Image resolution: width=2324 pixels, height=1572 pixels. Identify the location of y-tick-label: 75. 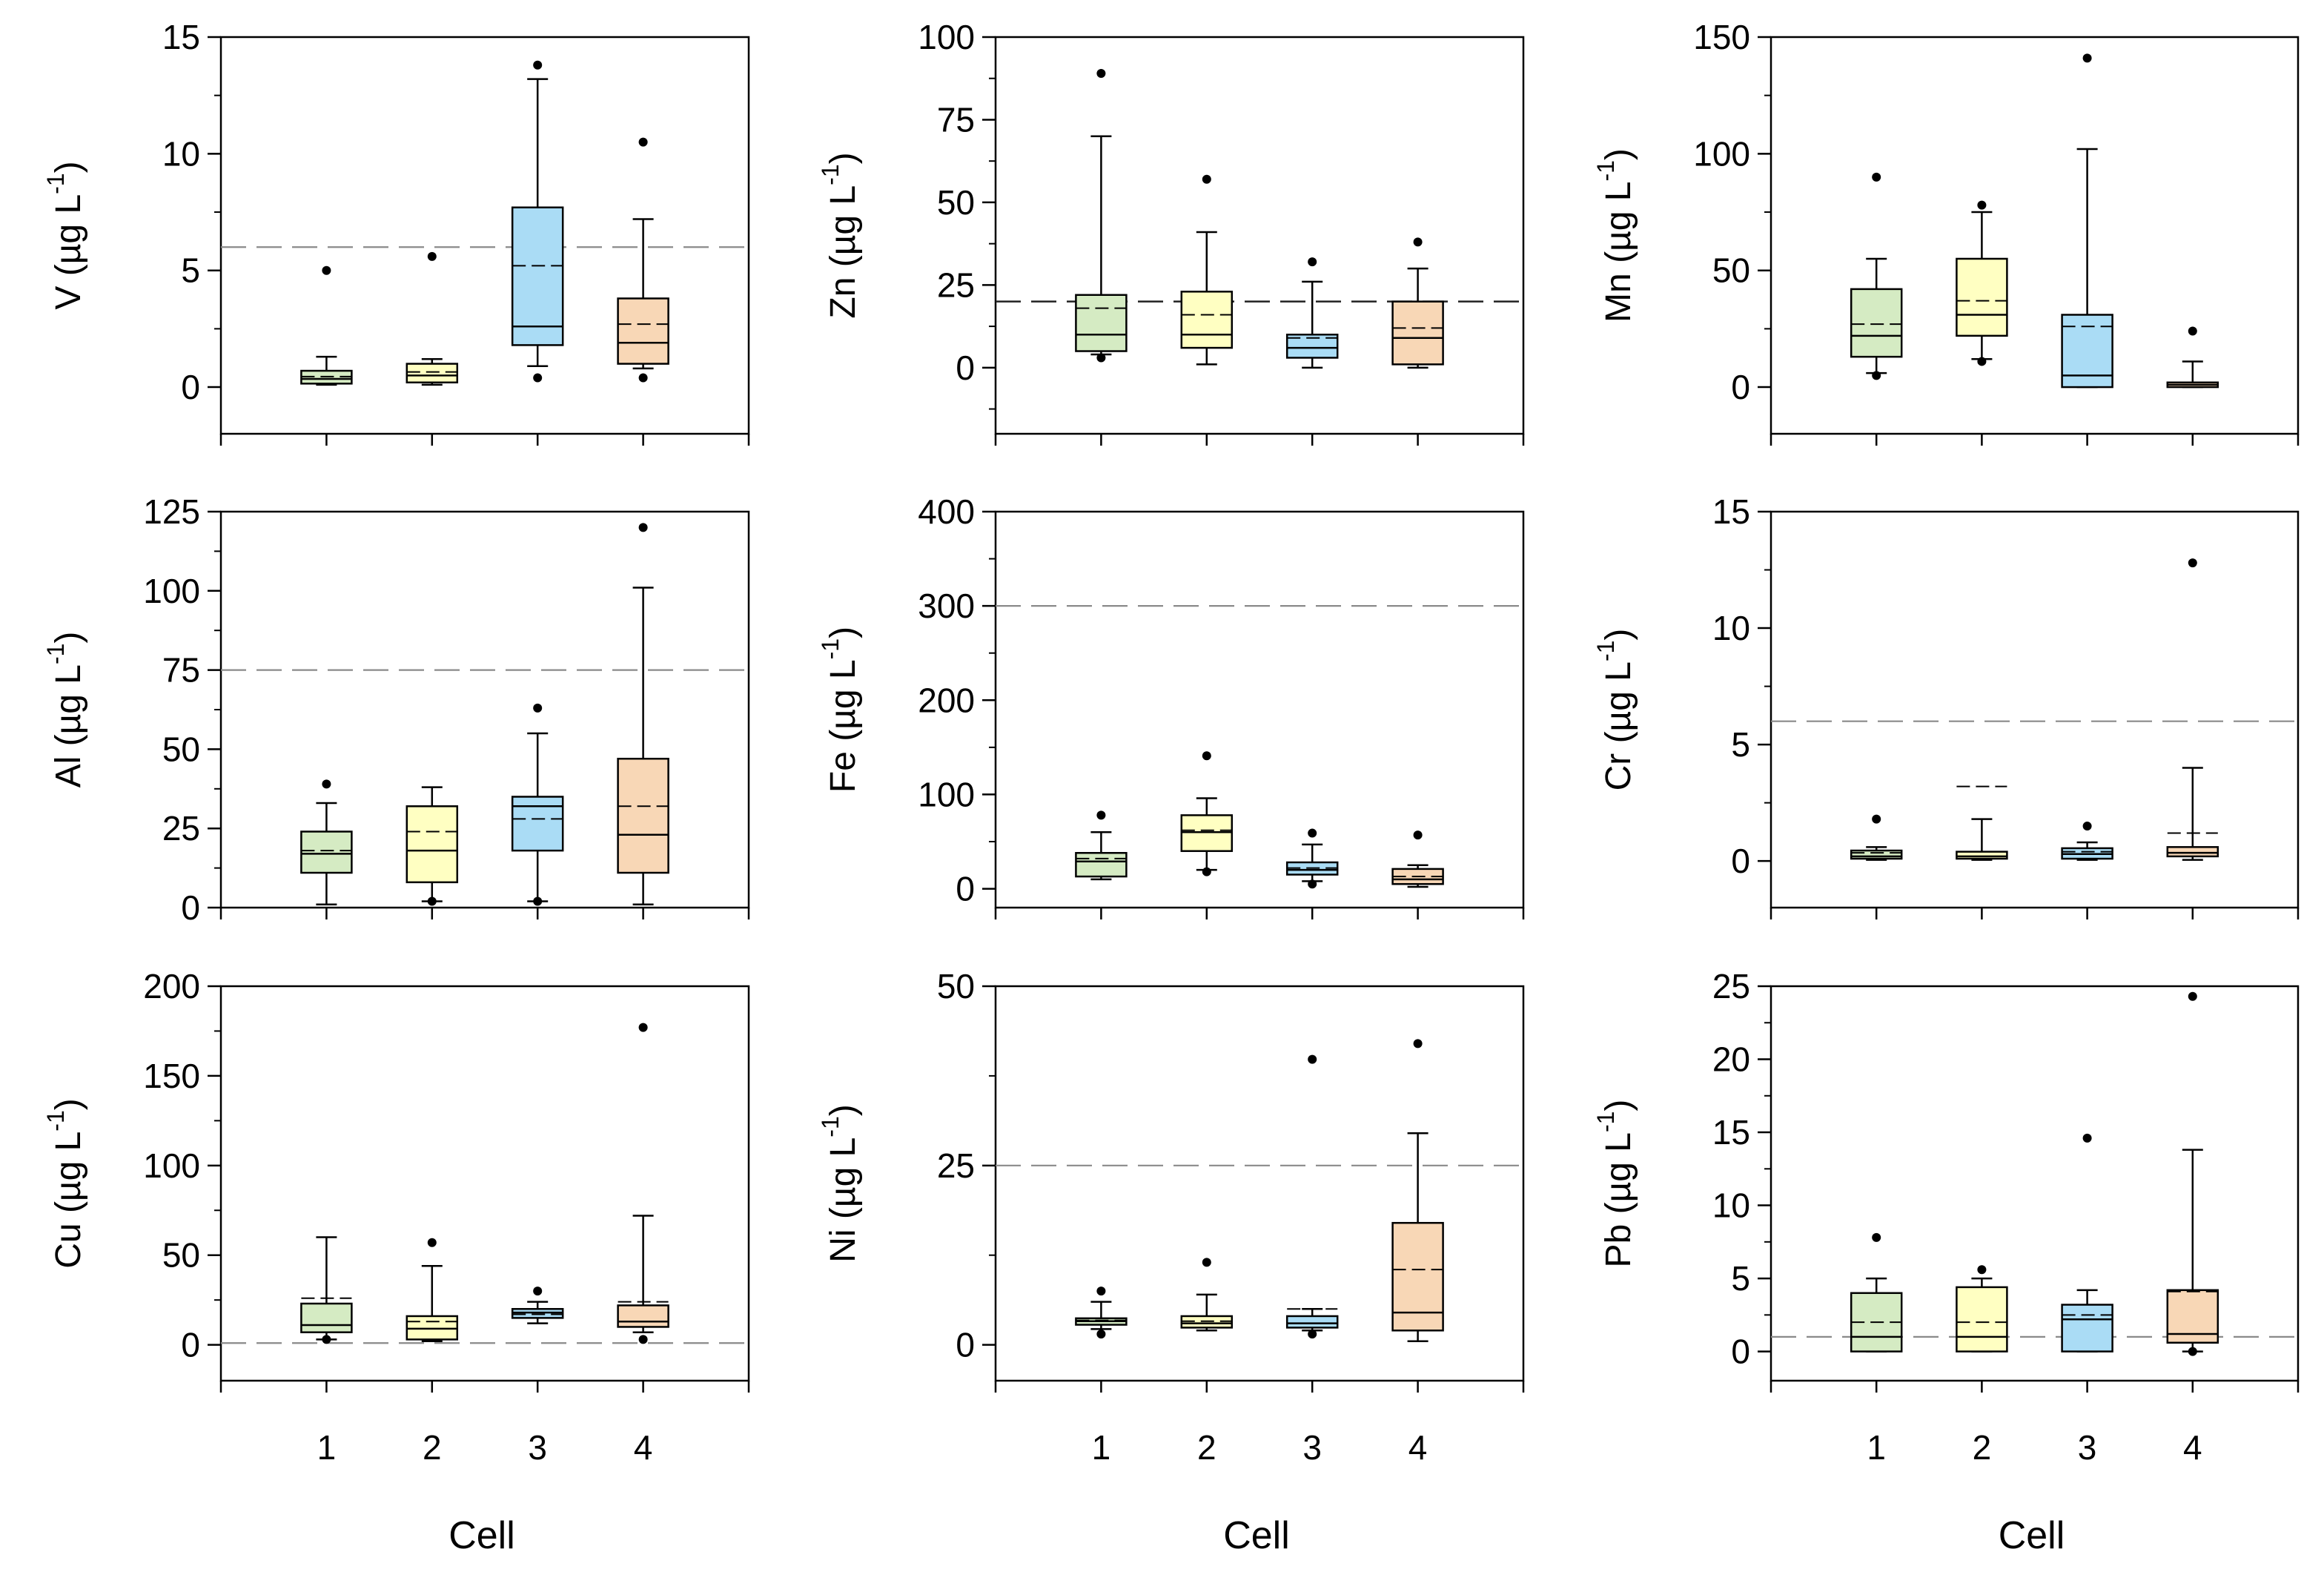
(956, 119).